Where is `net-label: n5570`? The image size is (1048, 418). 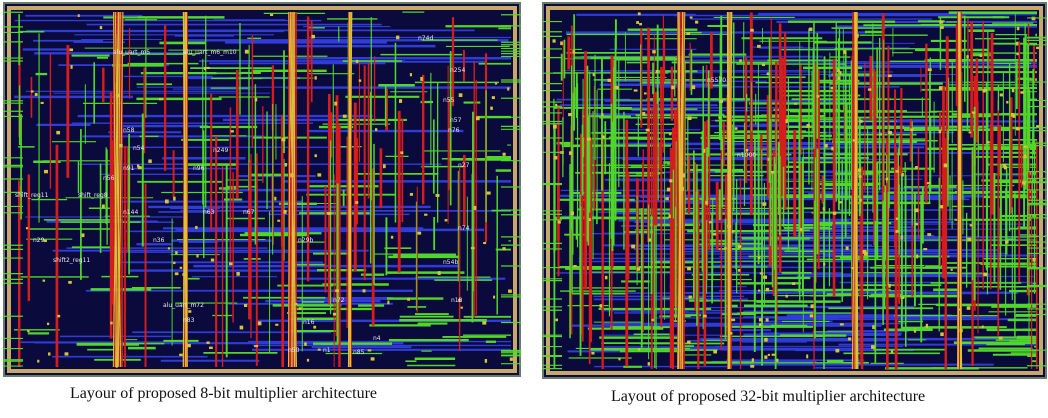
net-label: n5570 is located at coordinates (716, 80).